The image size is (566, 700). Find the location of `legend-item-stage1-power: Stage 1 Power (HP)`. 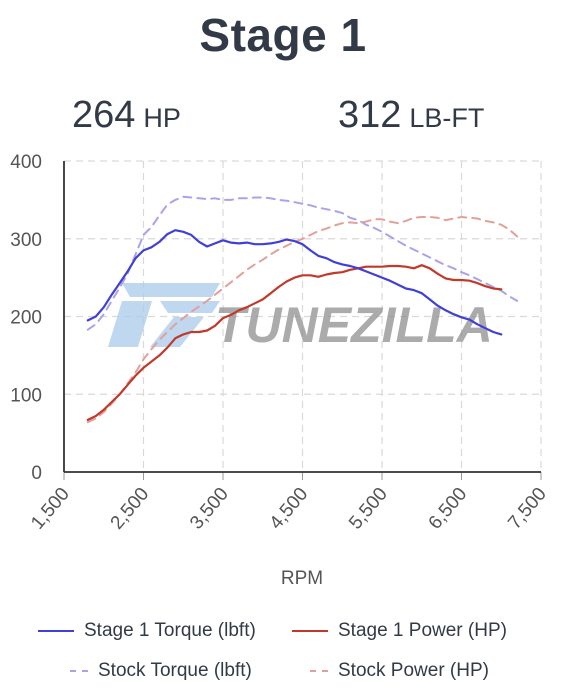

legend-item-stage1-power: Stage 1 Power (HP) is located at coordinates (399, 631).